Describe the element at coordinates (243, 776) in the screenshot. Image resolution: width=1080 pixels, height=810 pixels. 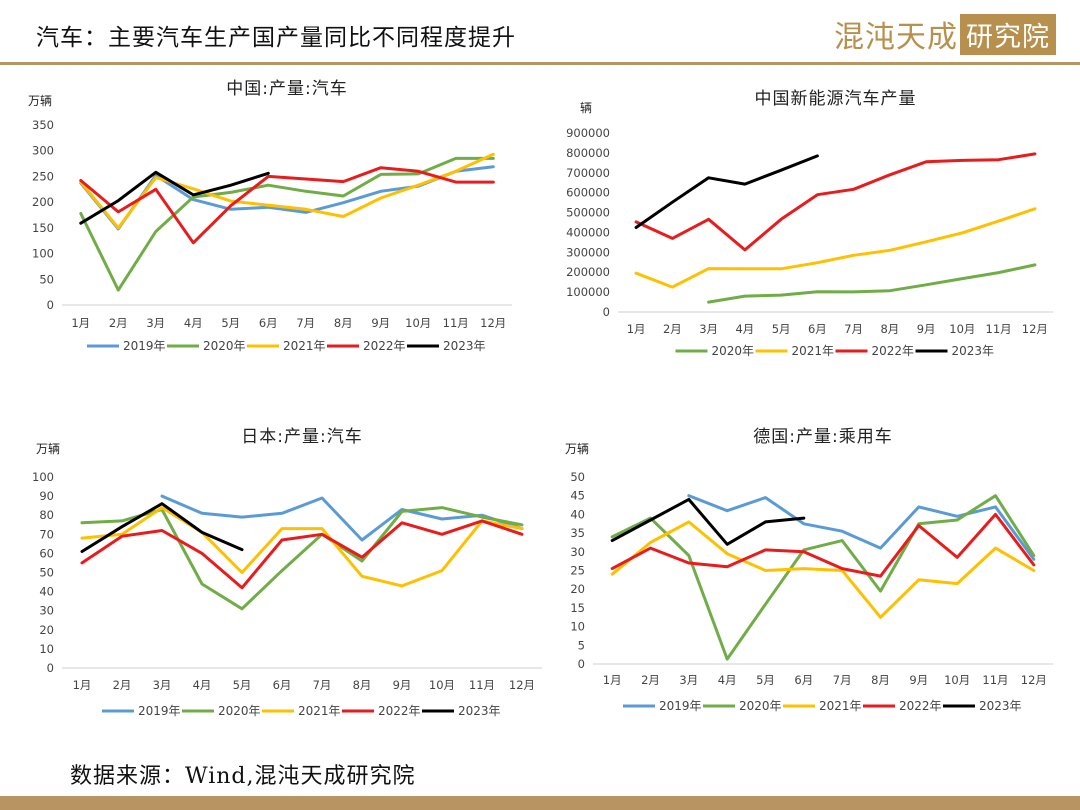
I see `source-note: 数据来源：Wind,混沌天成研究院` at that location.